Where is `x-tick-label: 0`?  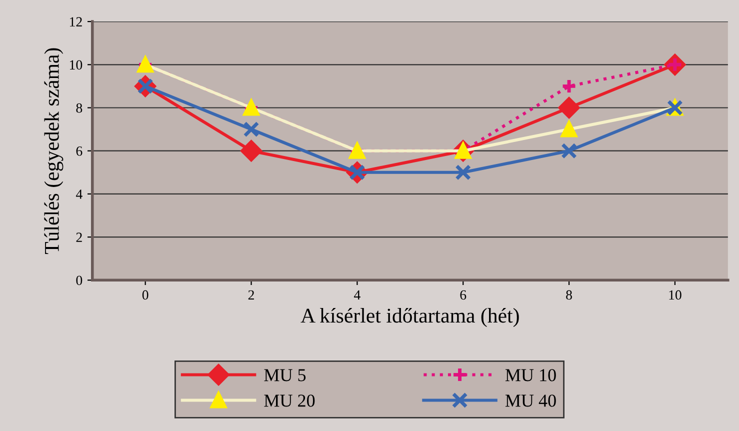
x-tick-label: 0 is located at coordinates (145, 295).